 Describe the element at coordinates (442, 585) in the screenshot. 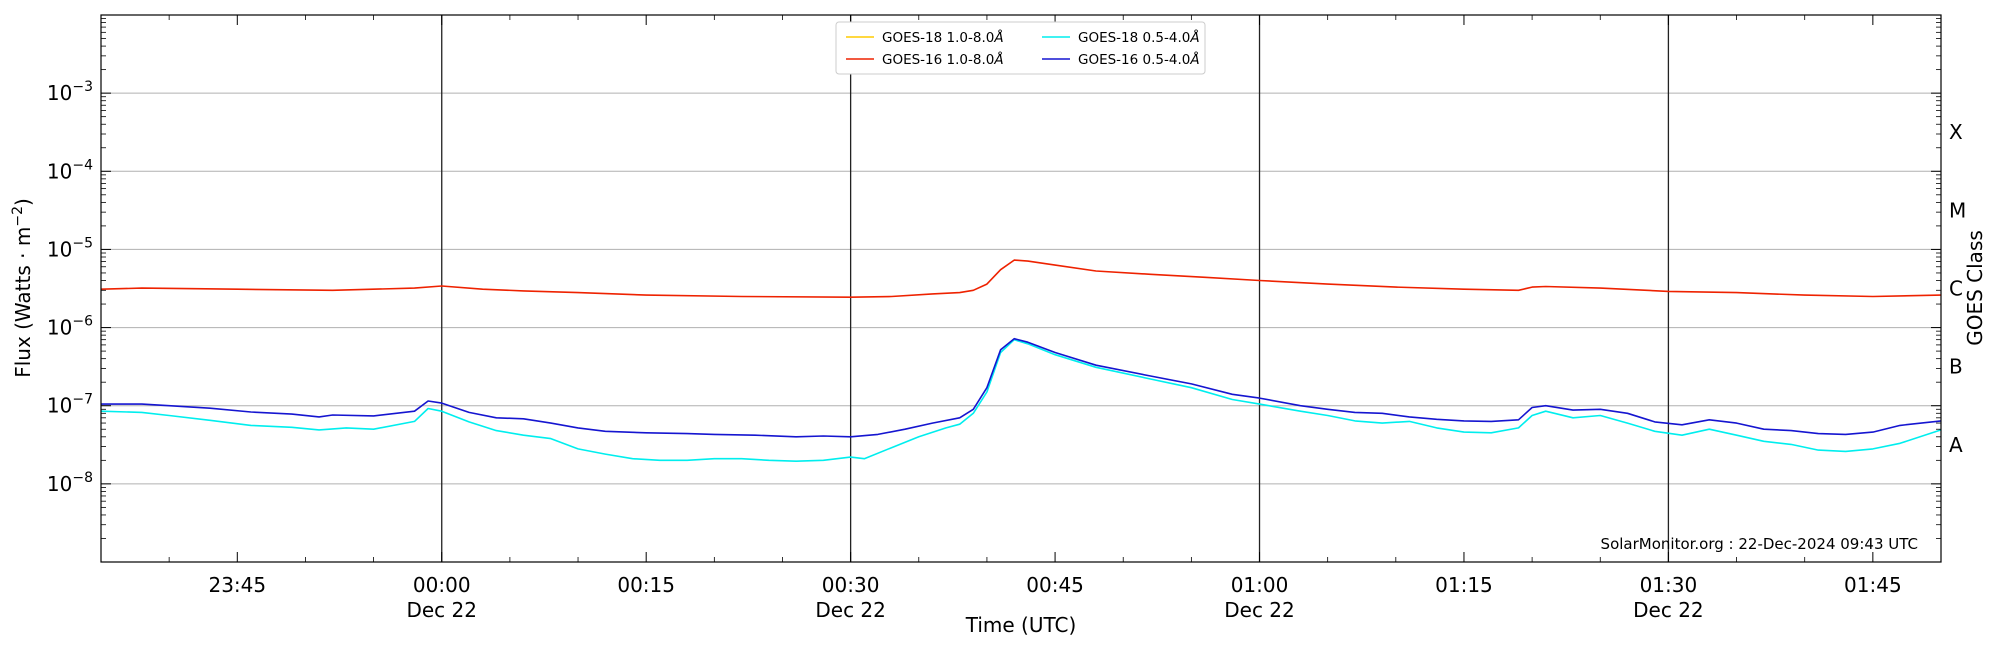

I see `x-tick-label: 00:00` at that location.